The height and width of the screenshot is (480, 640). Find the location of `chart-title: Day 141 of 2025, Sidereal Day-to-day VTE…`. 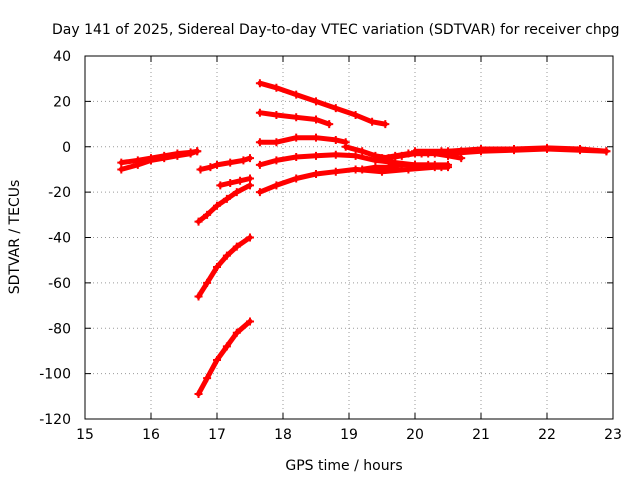

chart-title: Day 141 of 2025, Sidereal Day-to-day VTE… is located at coordinates (336, 30).